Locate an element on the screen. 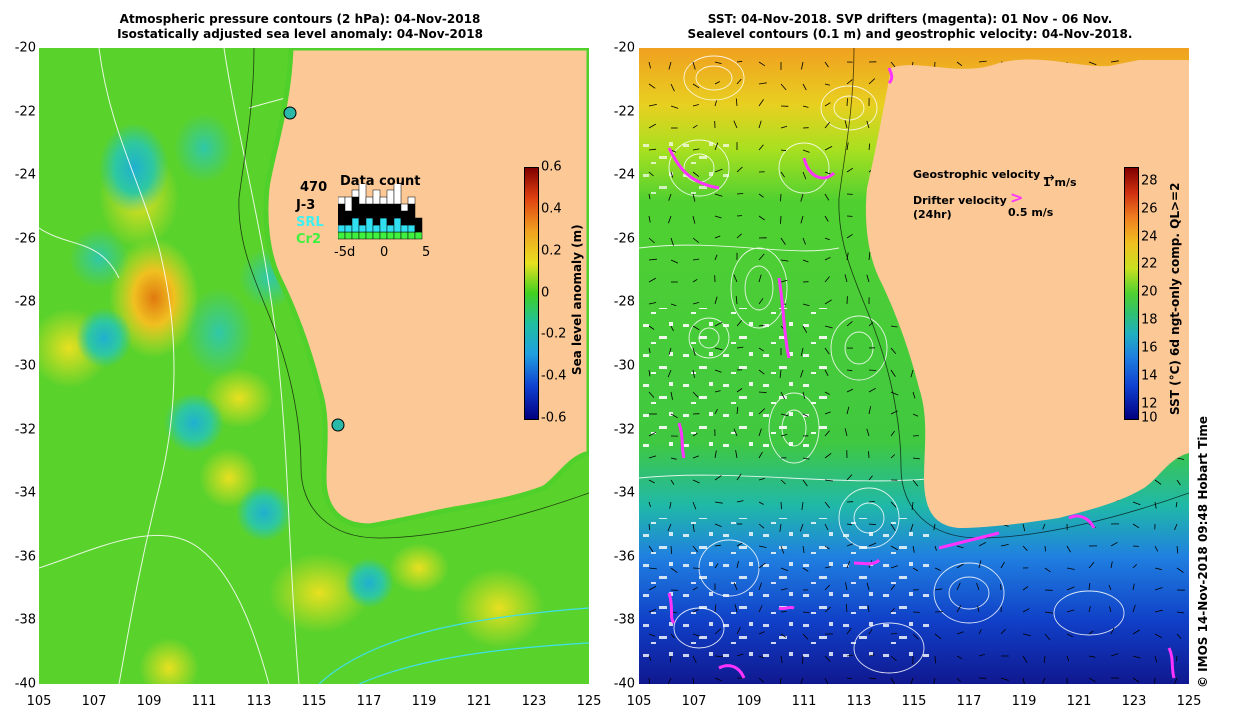 Image resolution: width=1250 pixels, height=720 pixels. colorbar-tick: -0.2 is located at coordinates (554, 334).